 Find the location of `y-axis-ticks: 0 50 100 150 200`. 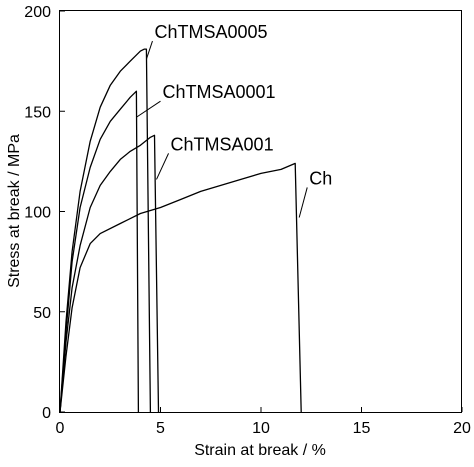

y-axis-ticks: 0 50 100 150 200 is located at coordinates (44, 213).